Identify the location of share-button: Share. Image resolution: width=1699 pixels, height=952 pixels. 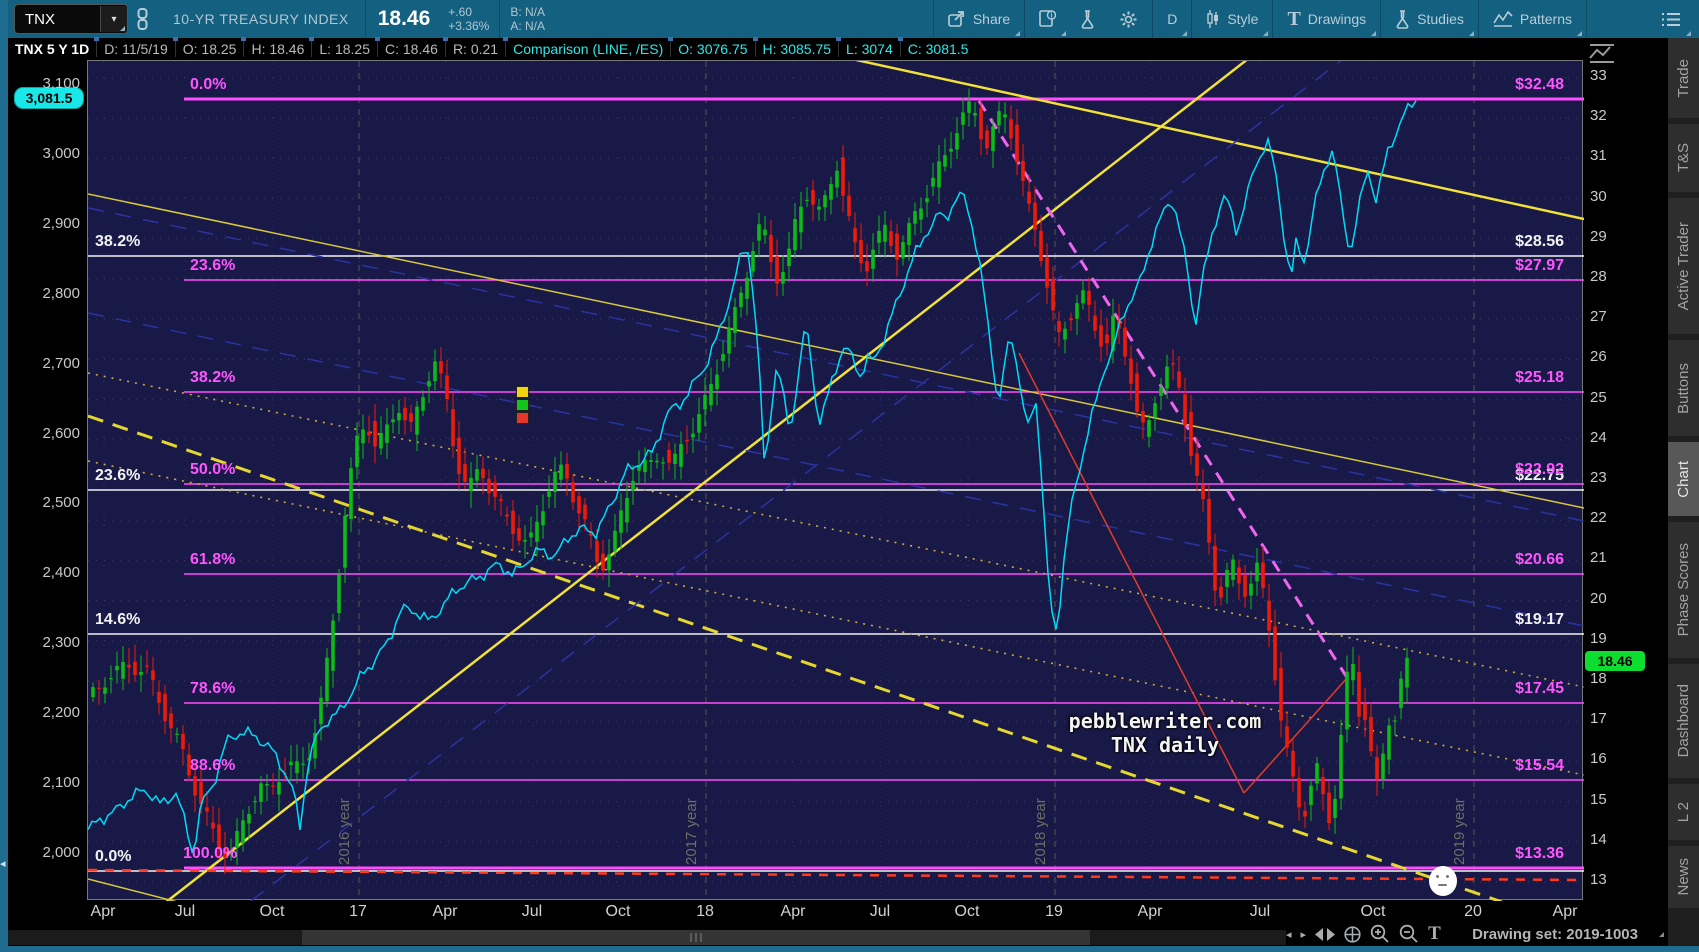
(979, 19).